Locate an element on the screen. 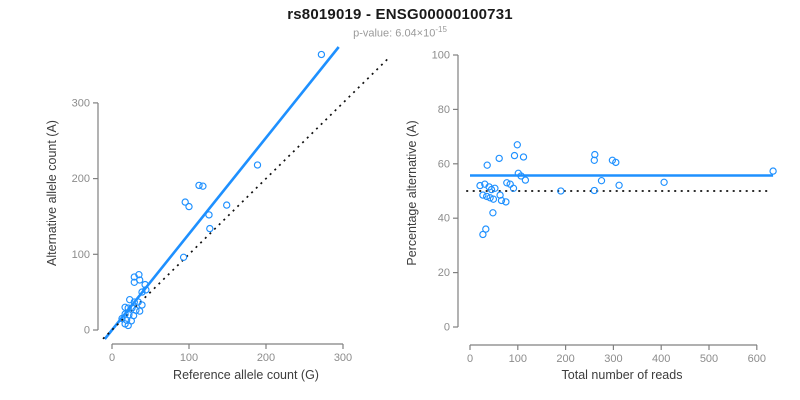 The width and height of the screenshot is (800, 400). x-axis-tick-label: 400 is located at coordinates (661, 359).